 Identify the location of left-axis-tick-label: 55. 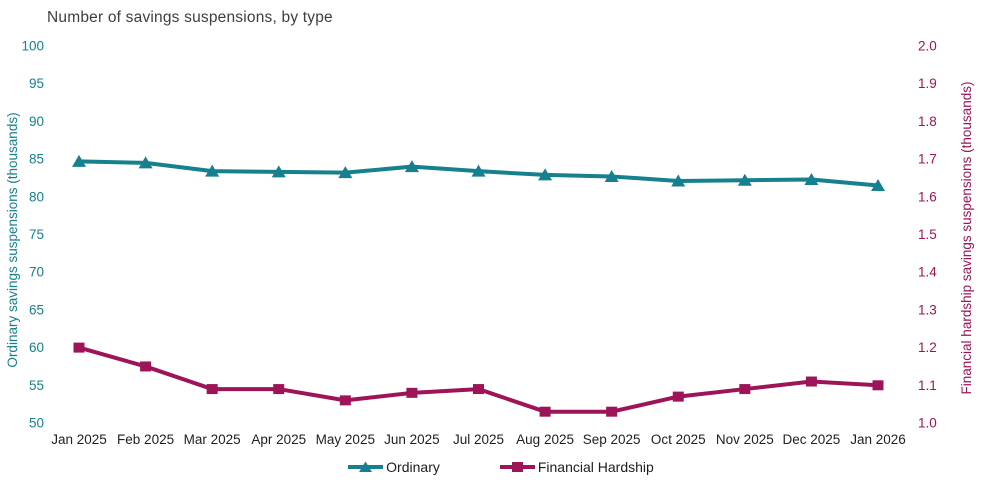
(36, 385).